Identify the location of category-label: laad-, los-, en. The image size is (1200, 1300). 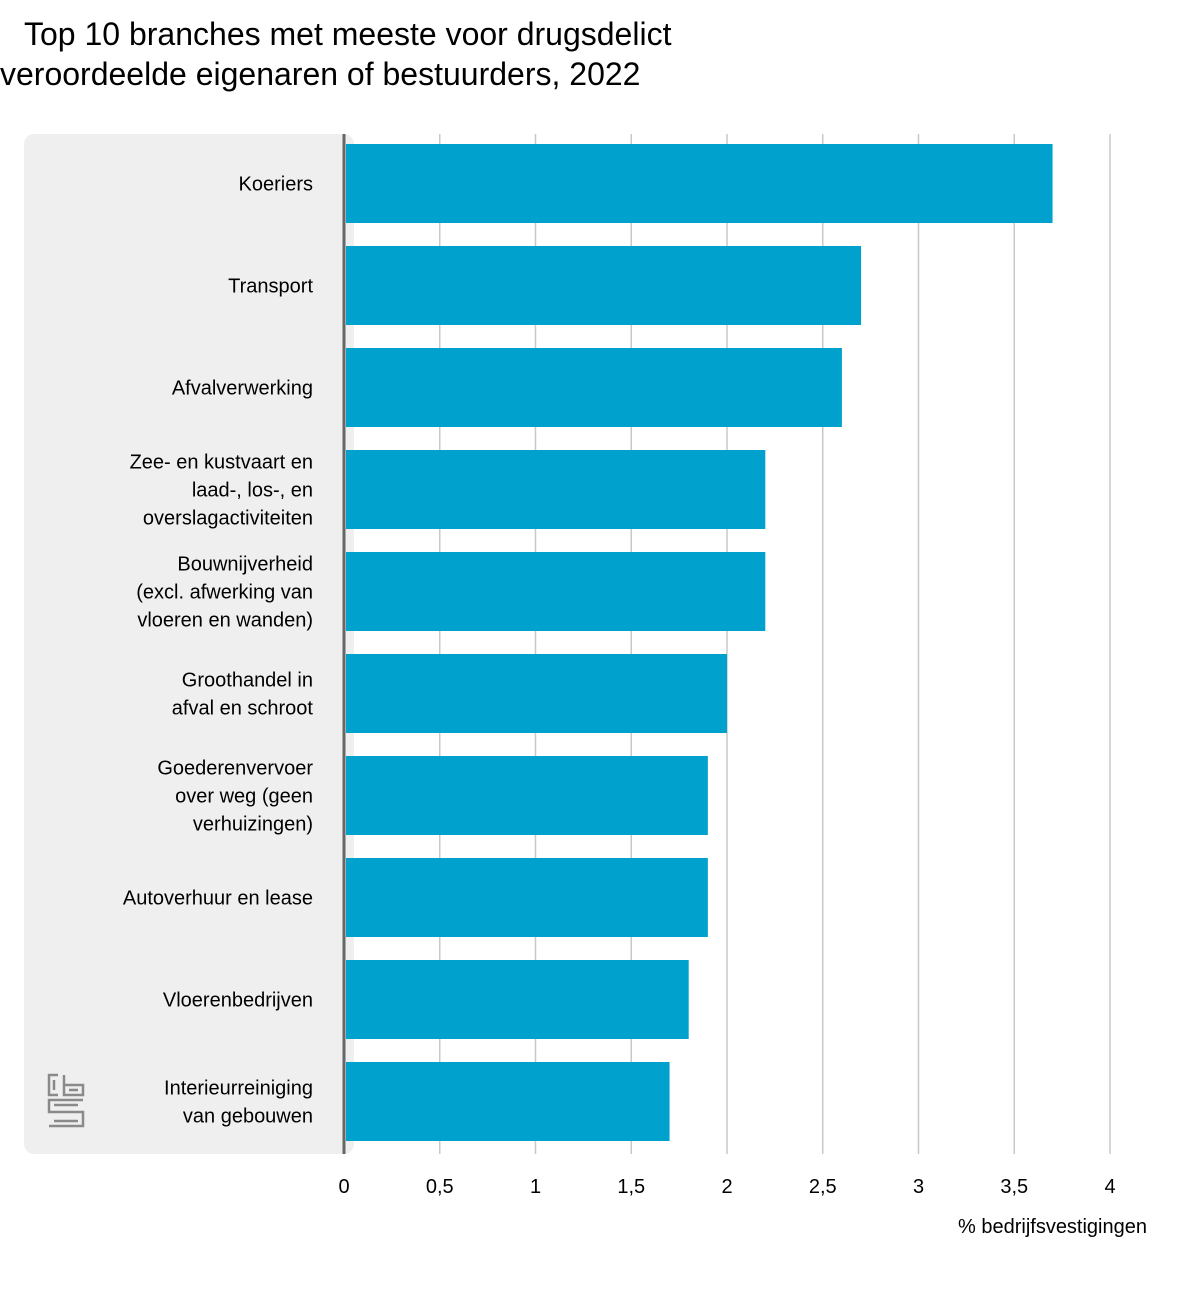
(252, 491).